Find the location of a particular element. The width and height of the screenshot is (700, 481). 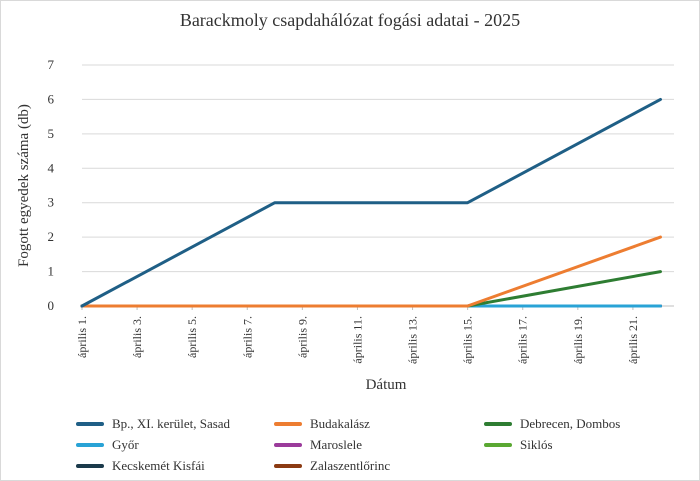

y-tick-label: 6 is located at coordinates (51, 98).